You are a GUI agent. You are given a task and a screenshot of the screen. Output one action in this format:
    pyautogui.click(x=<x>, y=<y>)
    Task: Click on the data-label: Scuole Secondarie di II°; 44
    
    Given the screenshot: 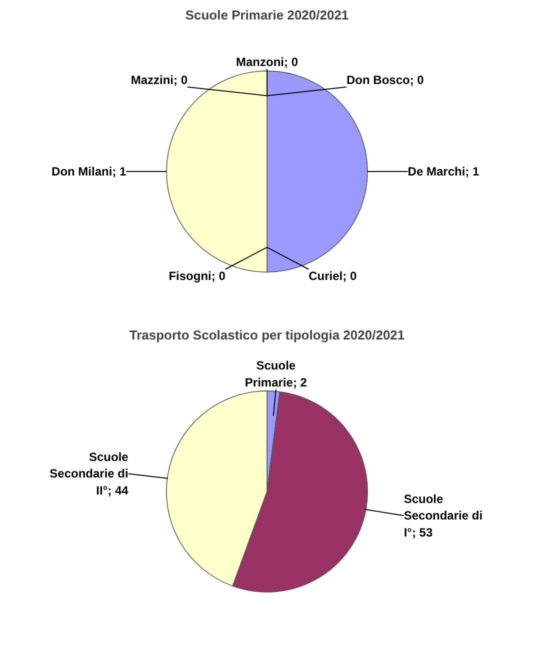 What is the action you would take?
    pyautogui.click(x=89, y=474)
    